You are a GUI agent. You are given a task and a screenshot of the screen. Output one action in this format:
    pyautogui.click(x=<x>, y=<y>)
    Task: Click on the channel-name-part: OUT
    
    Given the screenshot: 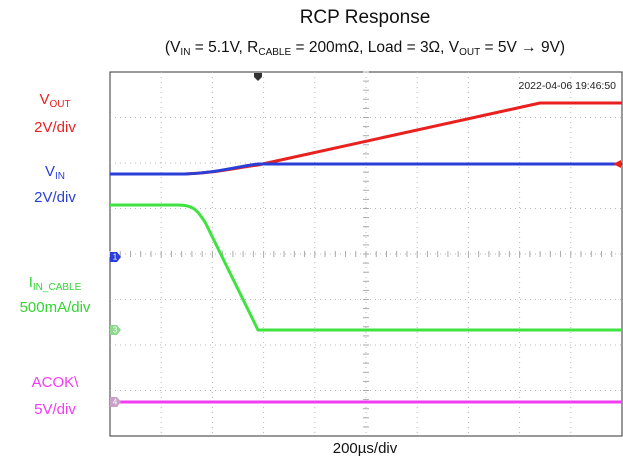 What is the action you would take?
    pyautogui.click(x=59, y=104)
    